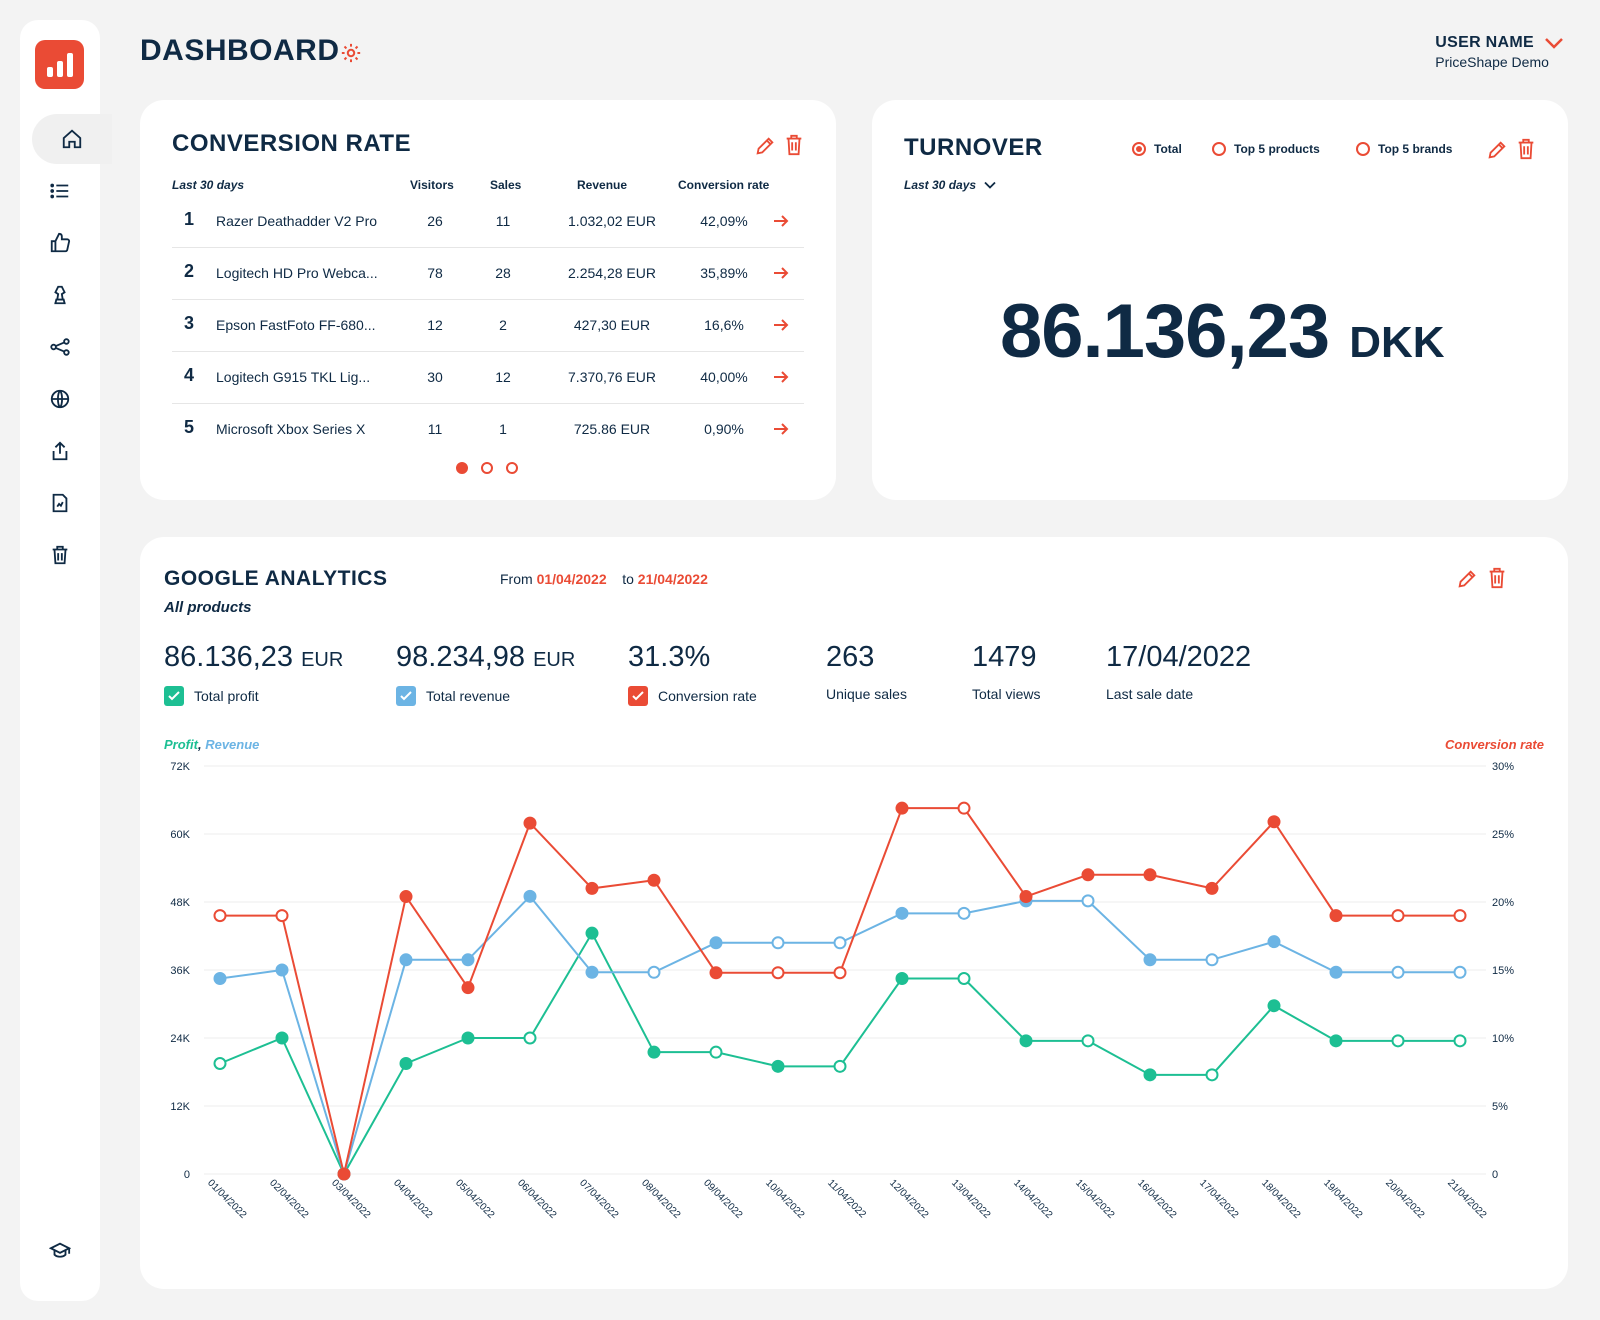 This screenshot has height=1320, width=1600. What do you see at coordinates (1277, 149) in the screenshot?
I see `radio-label: Top 5 products` at bounding box center [1277, 149].